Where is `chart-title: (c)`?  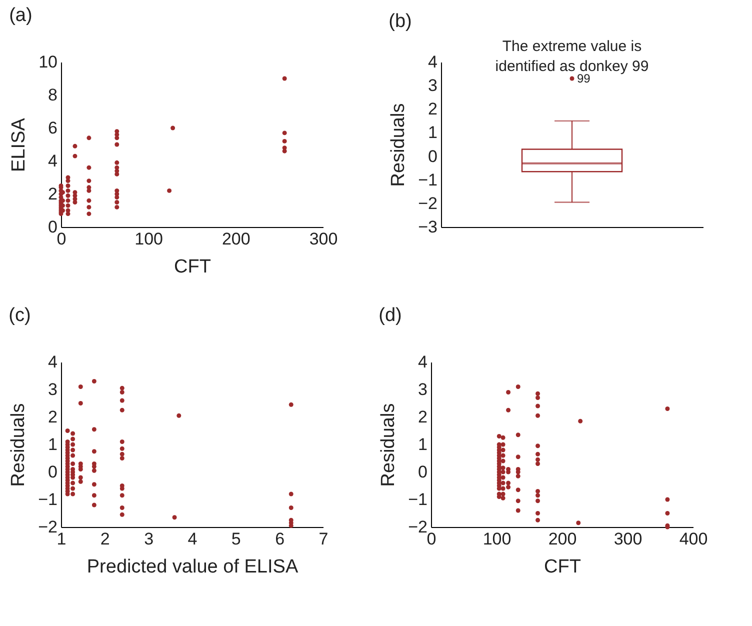
chart-title: (c) is located at coordinates (19, 315).